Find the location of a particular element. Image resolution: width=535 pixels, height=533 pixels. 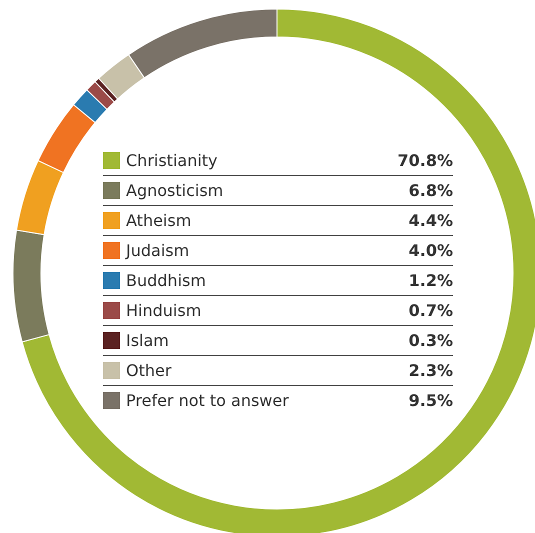

legend-label: Islam is located at coordinates (148, 340).